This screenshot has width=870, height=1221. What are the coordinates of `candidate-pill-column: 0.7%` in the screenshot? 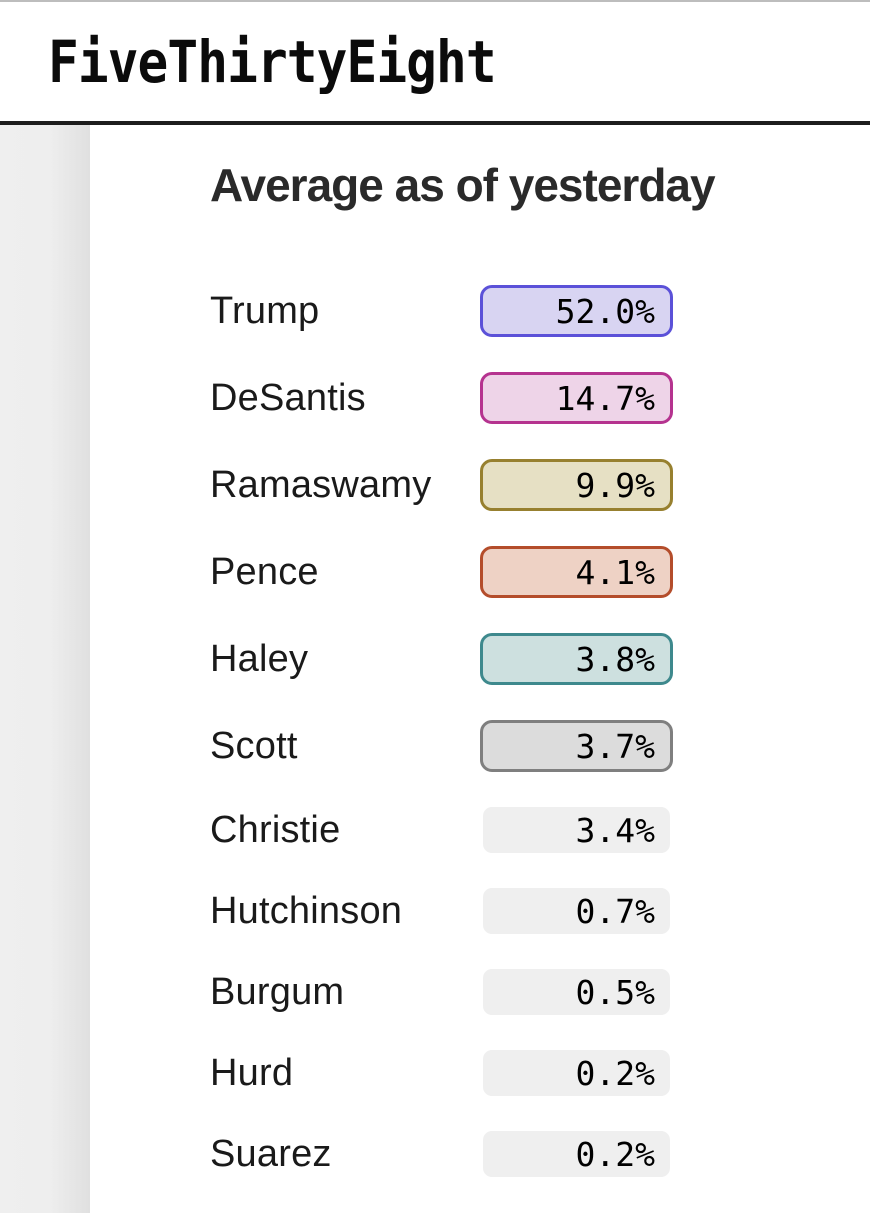 It's located at (576, 911).